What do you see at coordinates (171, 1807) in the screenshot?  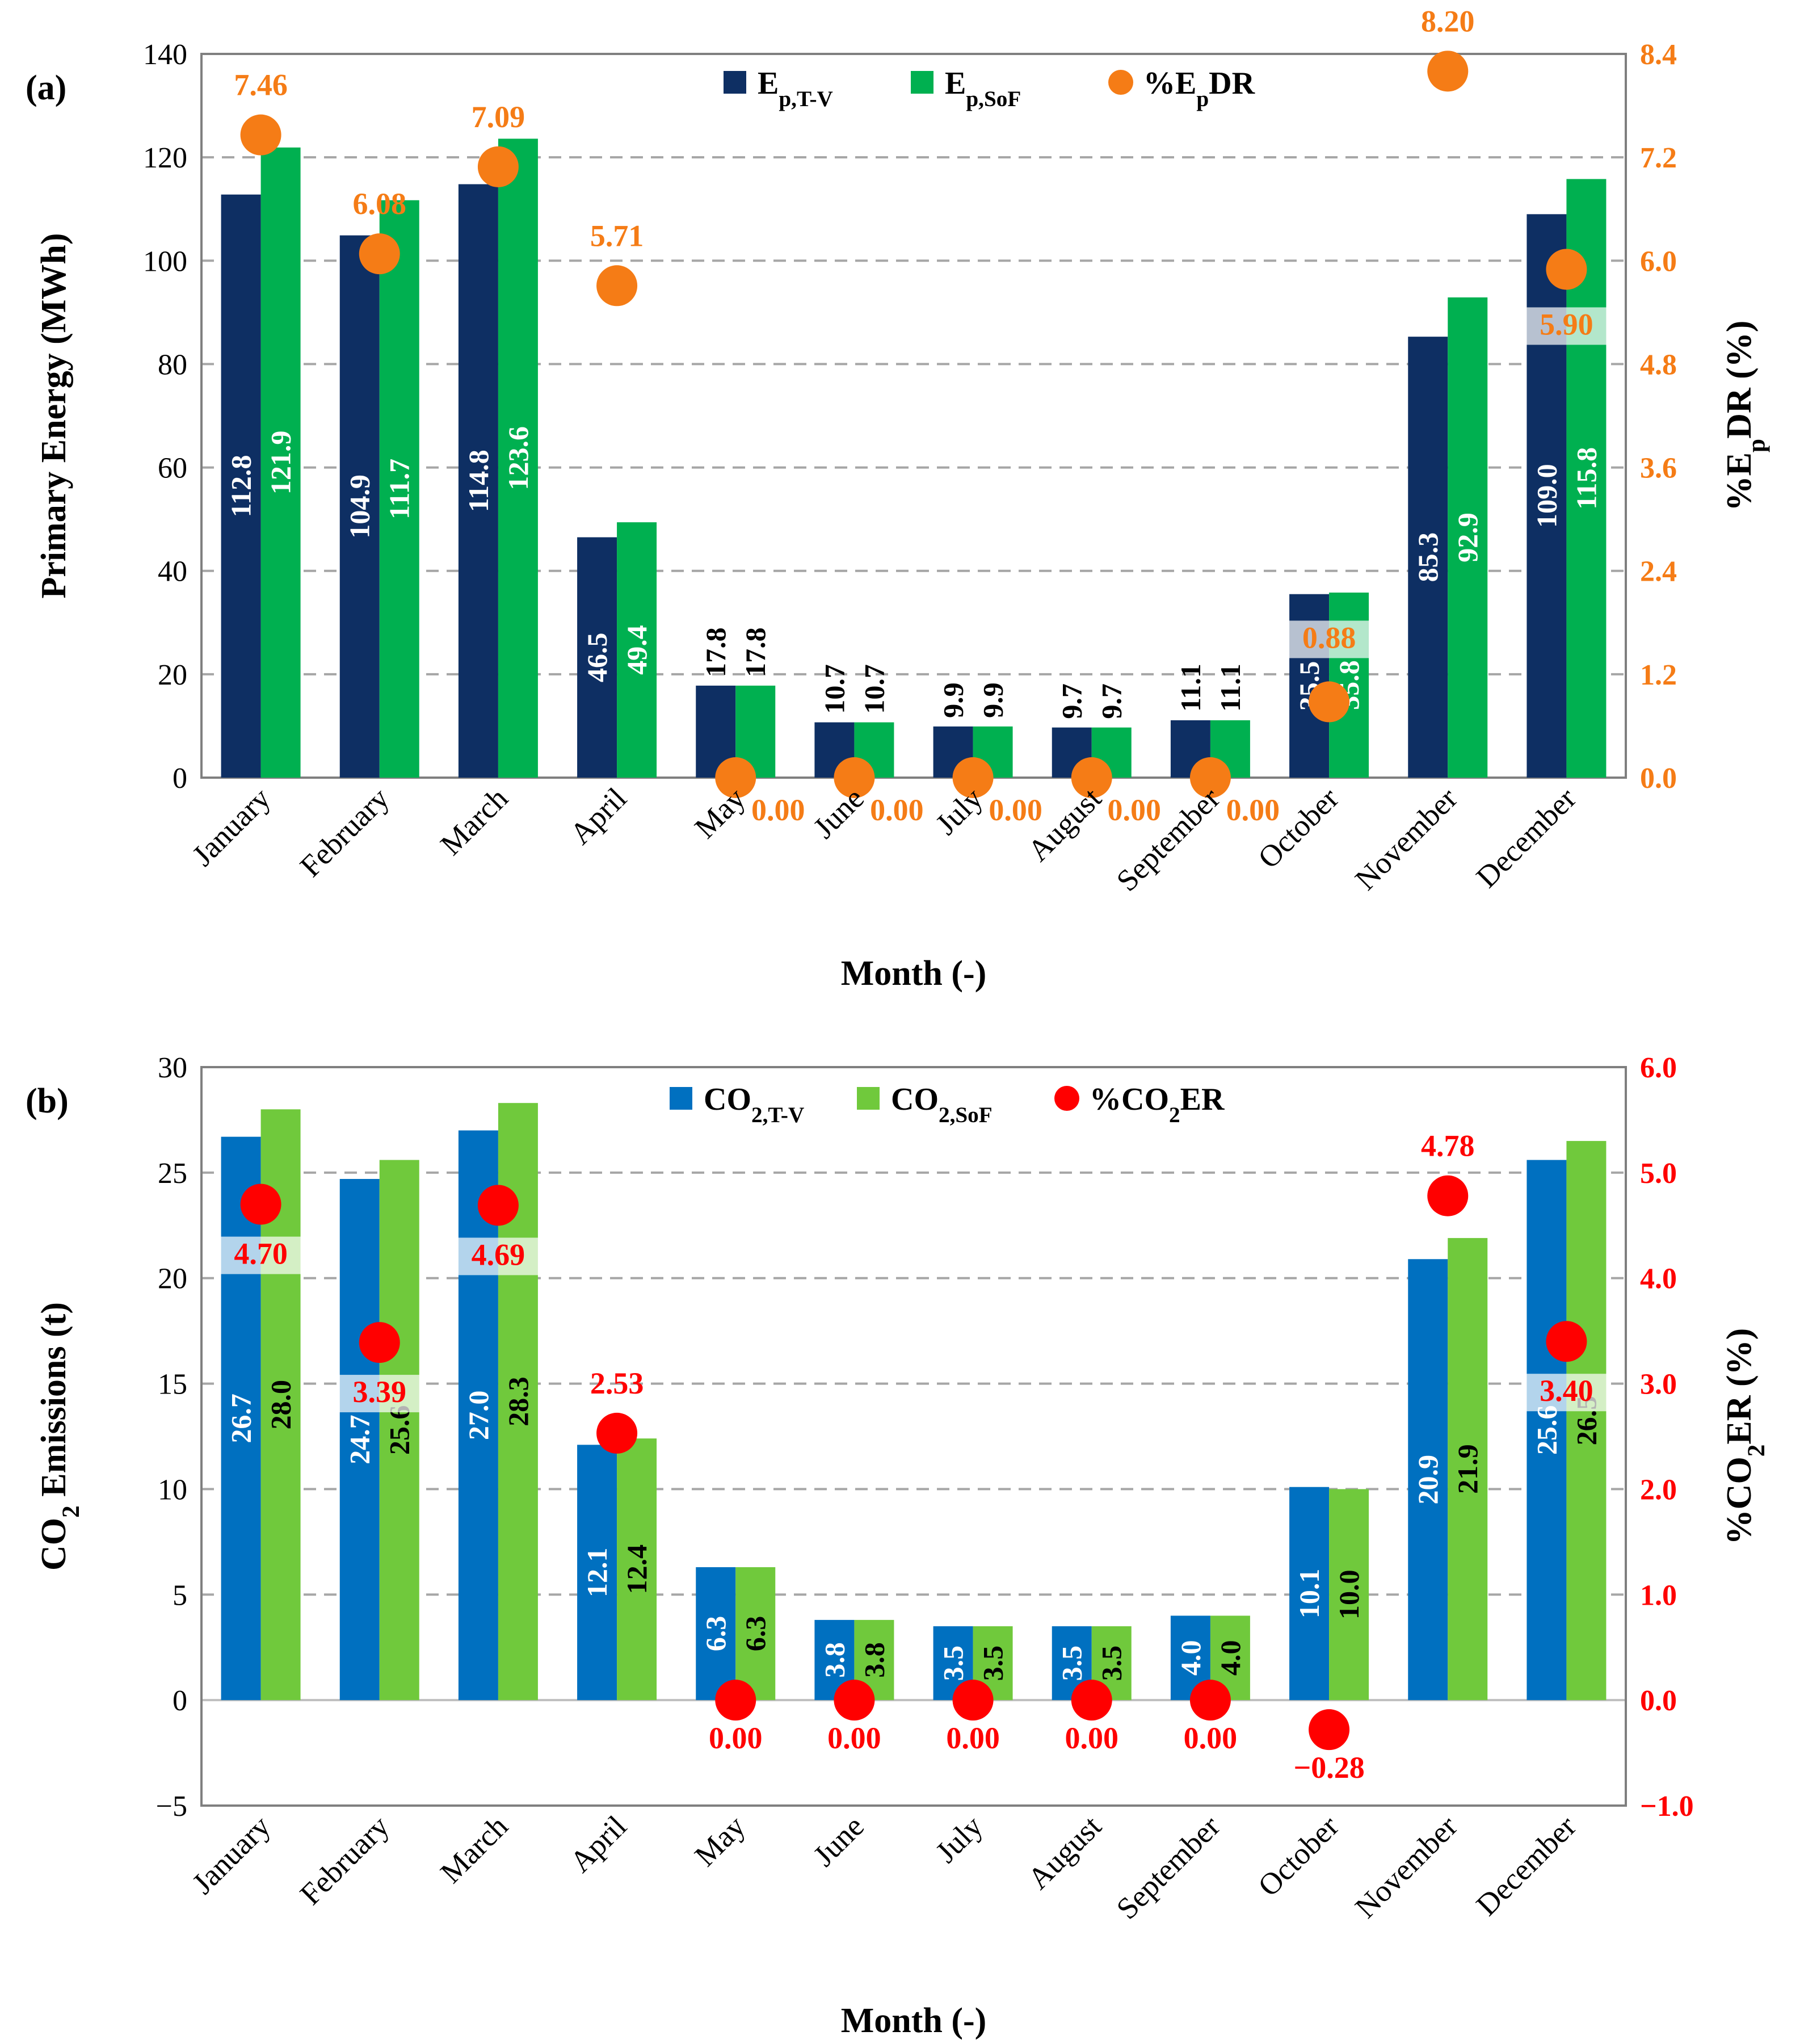 I see `y-tick-label: −5` at bounding box center [171, 1807].